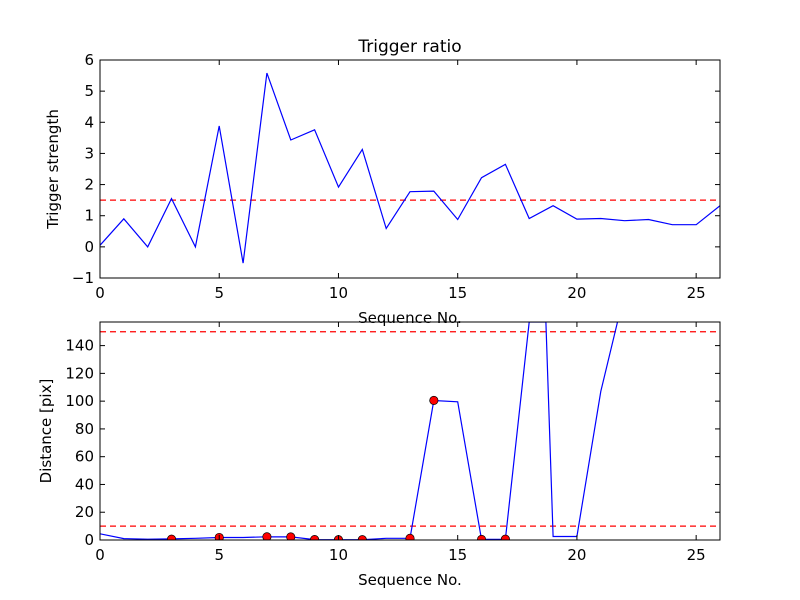  Describe the element at coordinates (84, 484) in the screenshot. I see `y-tick-label: 40` at that location.